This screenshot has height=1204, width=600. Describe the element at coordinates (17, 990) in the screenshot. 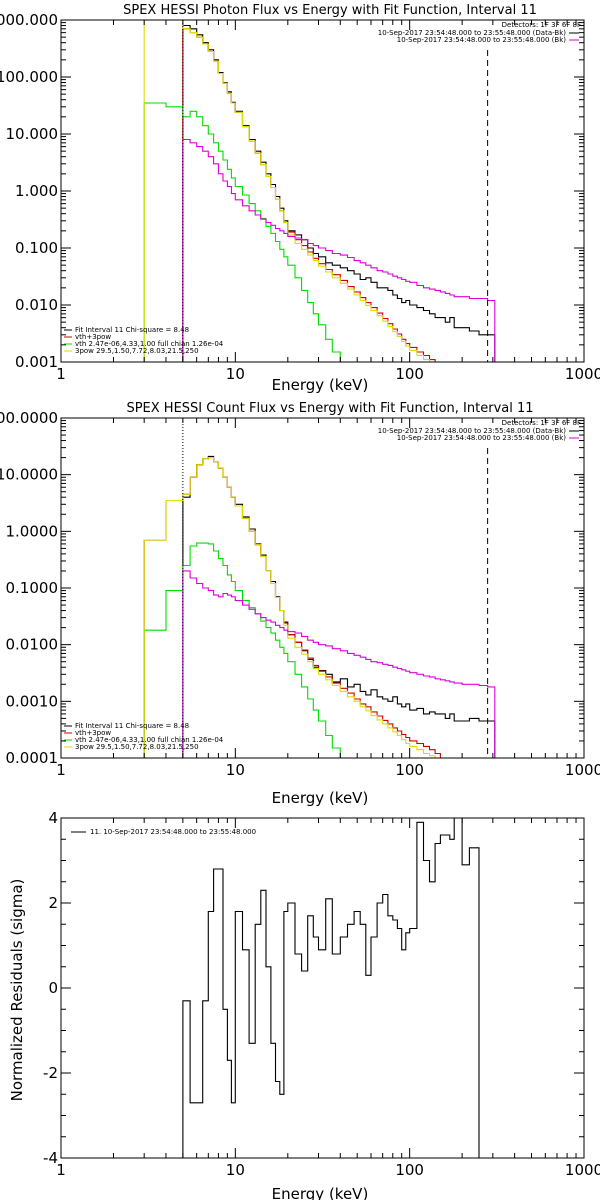

I see `residuals-y-label: Normalized Residuals (sigma)` at that location.